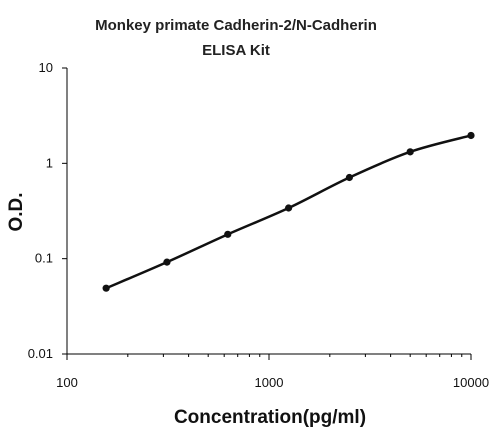 This screenshot has width=504, height=447. What do you see at coordinates (236, 25) in the screenshot?
I see `chart-title-line-1: Monkey primate Cadherin-2/N-Cadherin` at bounding box center [236, 25].